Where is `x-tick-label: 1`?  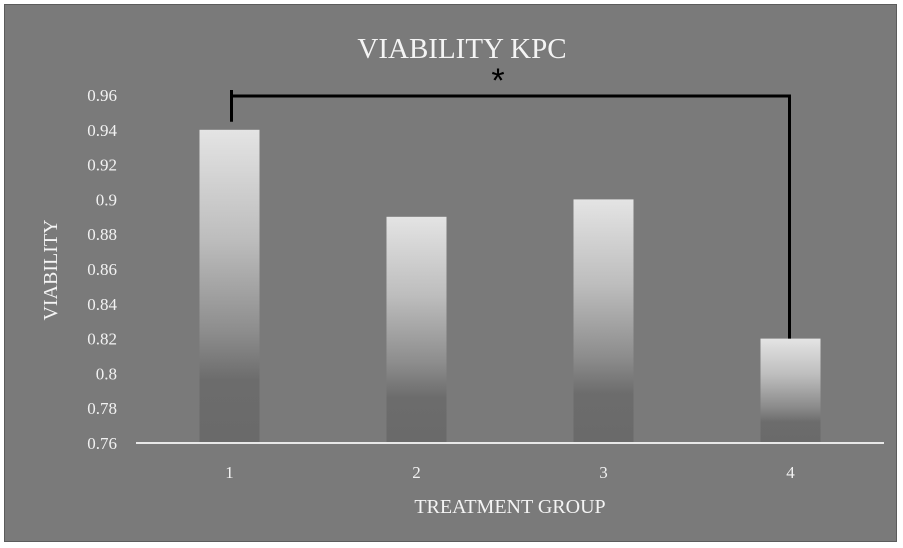
x-tick-label: 1 is located at coordinates (229, 472).